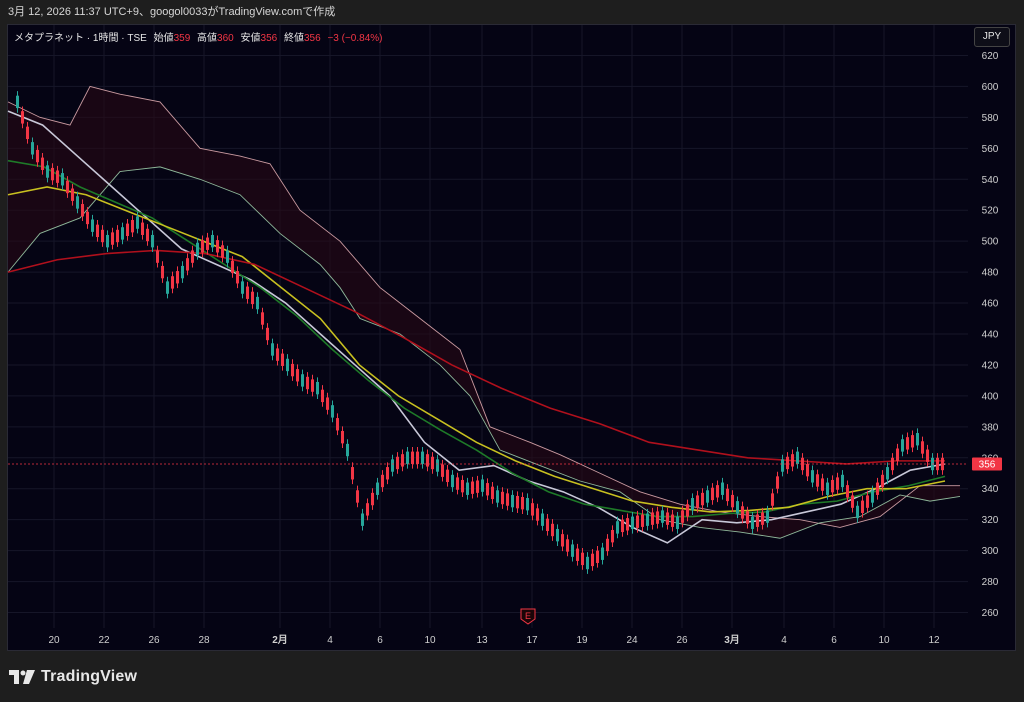 Image resolution: width=1024 pixels, height=702 pixels. I want to click on high-label: 高値, so click(207, 38).